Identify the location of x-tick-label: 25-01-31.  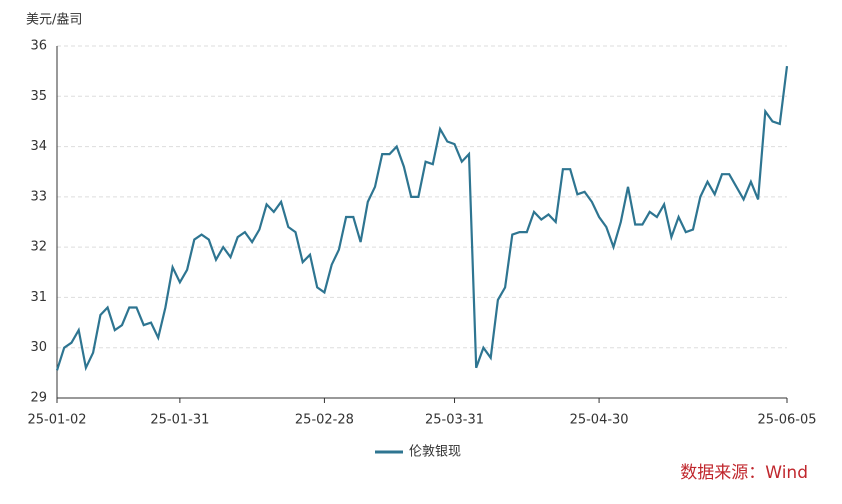
(179, 420).